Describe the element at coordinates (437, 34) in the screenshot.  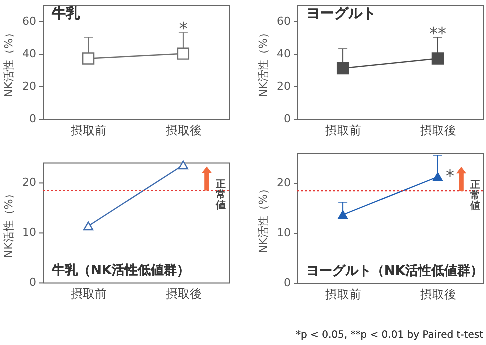
I see `annotation: **` at that location.